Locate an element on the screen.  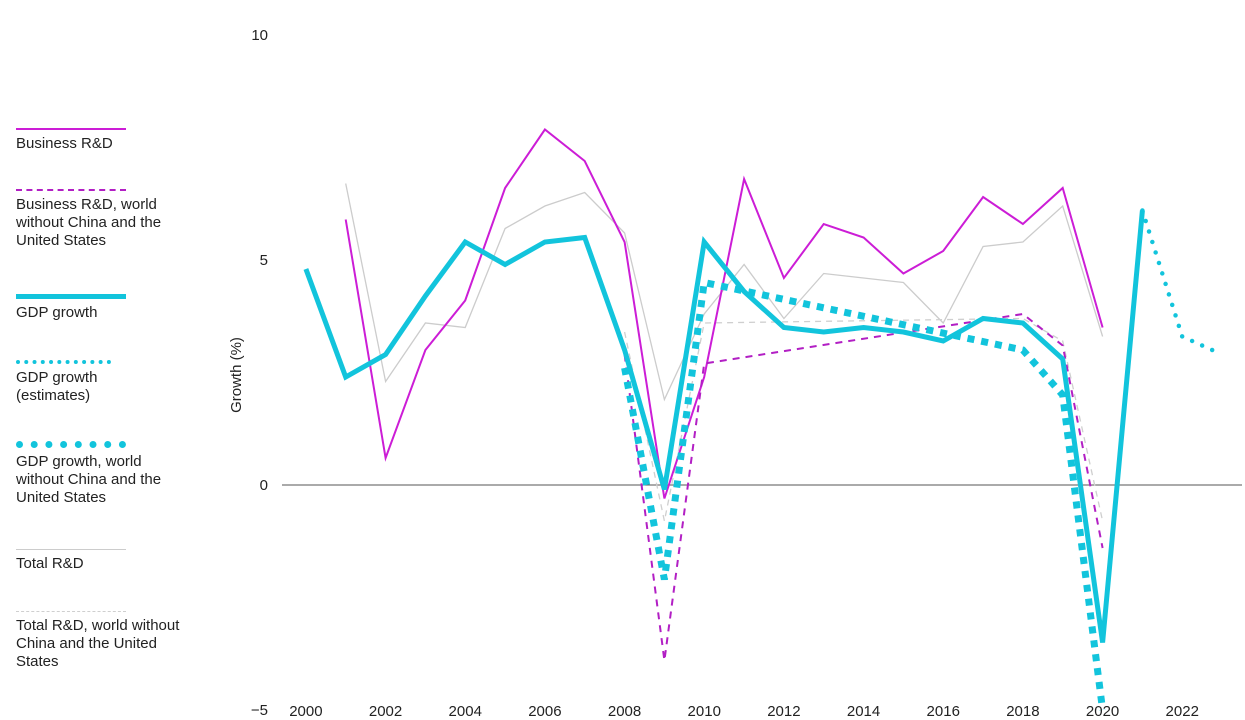
legend-label-gdp-growth: GDP growth is located at coordinates (57, 312).